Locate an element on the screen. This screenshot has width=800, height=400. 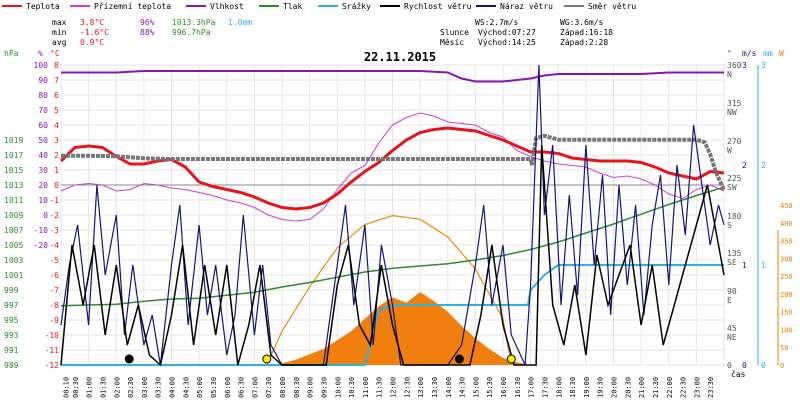
tick-x: 07:30 is located at coordinates (269, 387).